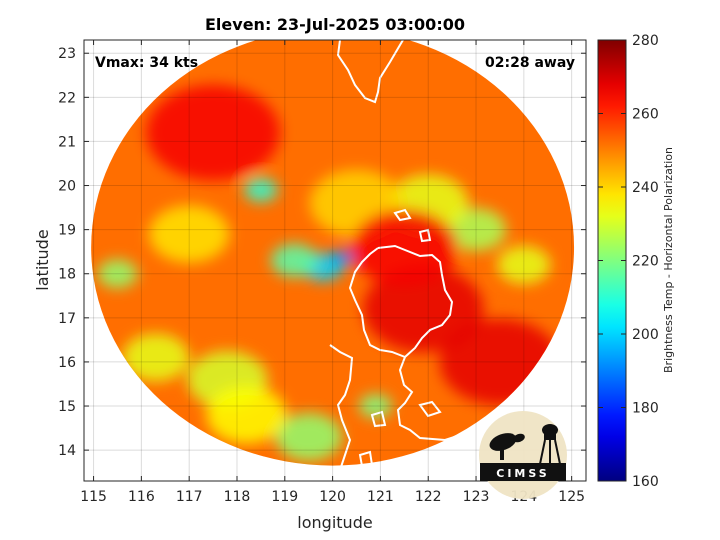  What do you see at coordinates (571, 497) in the screenshot?
I see `x-tick-label: 125` at bounding box center [571, 497].